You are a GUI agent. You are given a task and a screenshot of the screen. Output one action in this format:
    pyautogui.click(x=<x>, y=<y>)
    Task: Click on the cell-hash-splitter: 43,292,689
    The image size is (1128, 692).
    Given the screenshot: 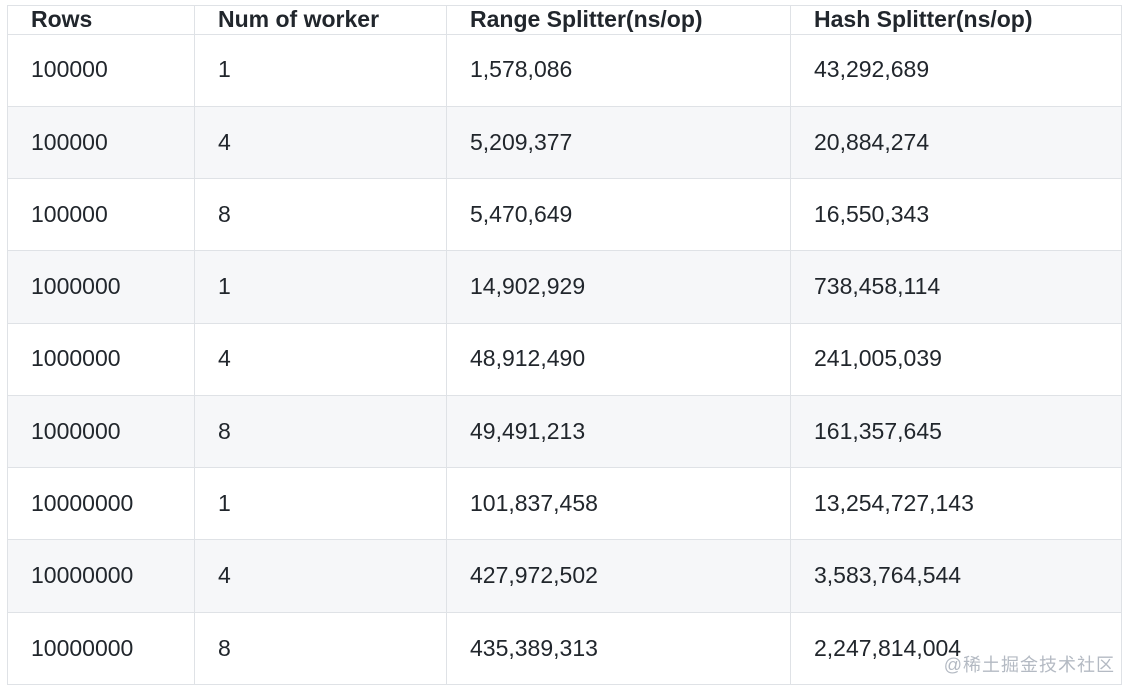 What is the action you would take?
    pyautogui.click(x=956, y=70)
    